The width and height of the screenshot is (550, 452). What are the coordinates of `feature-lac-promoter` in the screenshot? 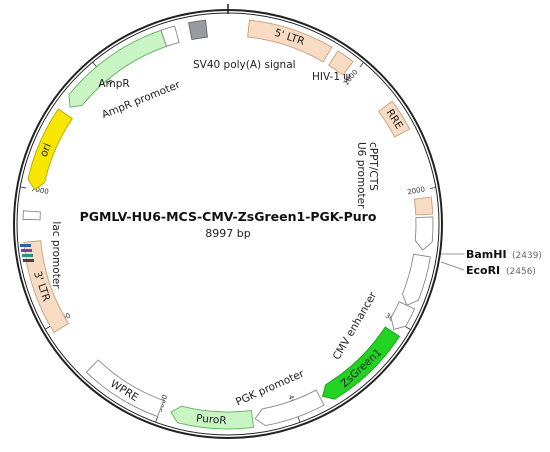 It's located at (31, 215).